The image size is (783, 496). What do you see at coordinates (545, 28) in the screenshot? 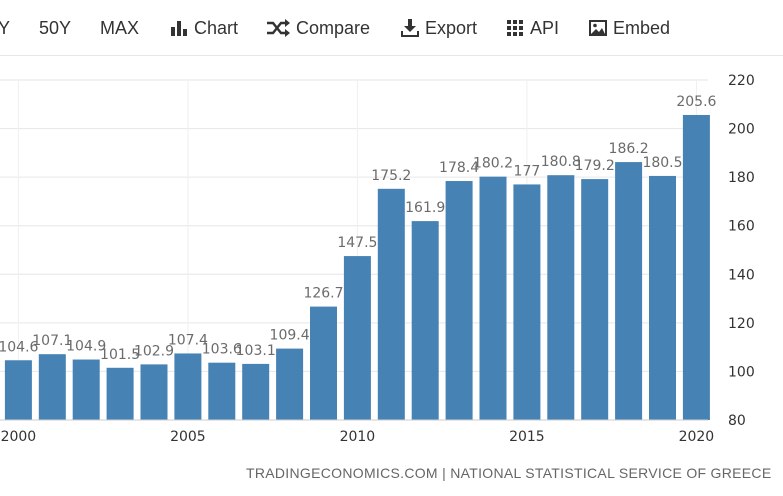
I see `api-label: API` at bounding box center [545, 28].